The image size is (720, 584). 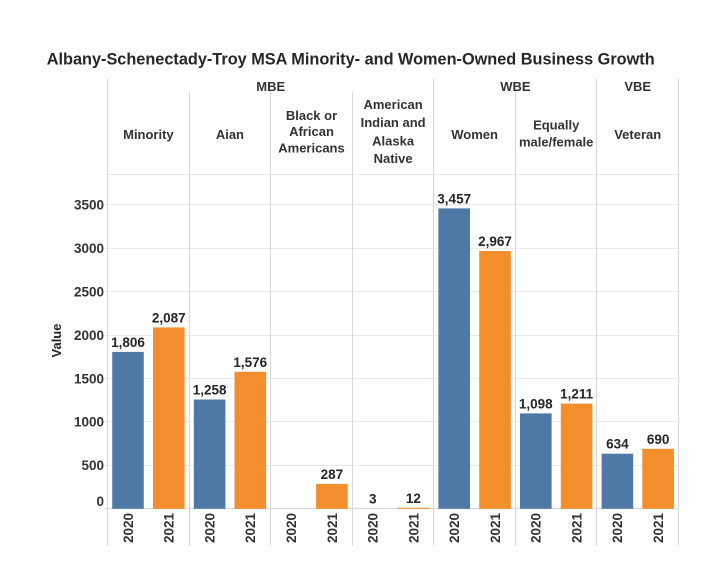 I want to click on svg-text: Equally, so click(x=556, y=125).